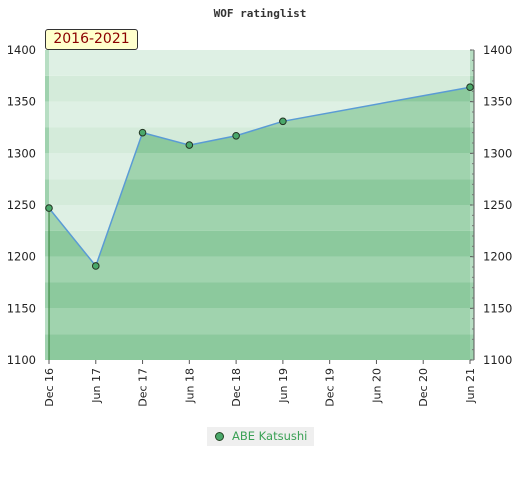  I want to click on y-tick-label-left: 1350, so click(21, 102).